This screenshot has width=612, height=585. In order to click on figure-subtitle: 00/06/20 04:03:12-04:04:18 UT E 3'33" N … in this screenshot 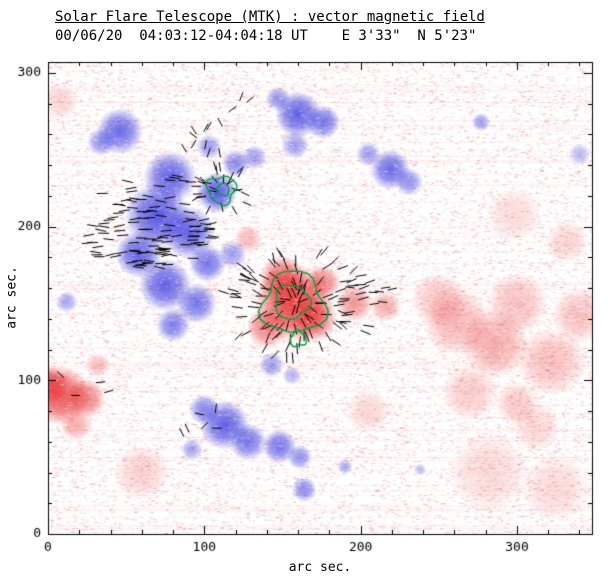, I will do `click(266, 36)`.